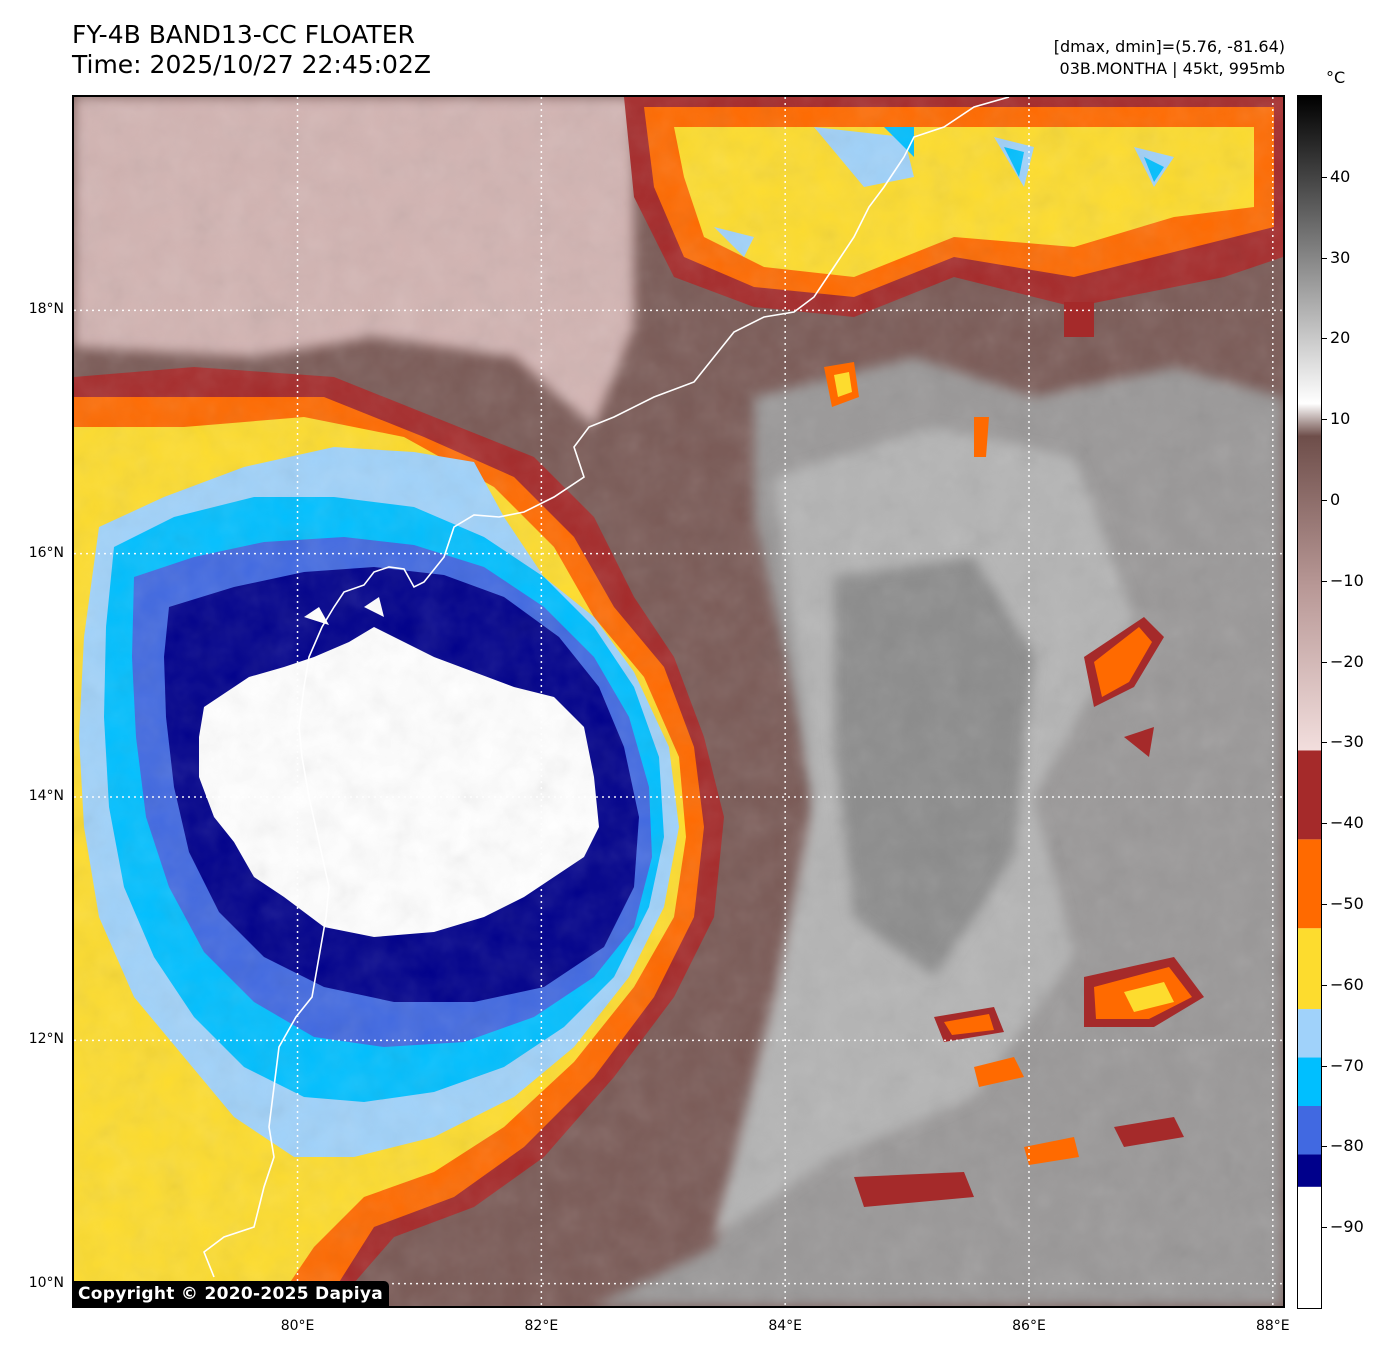  I want to click on copyright-badge: Copyright © 2020-2025 Dapiya, so click(231, 1294).